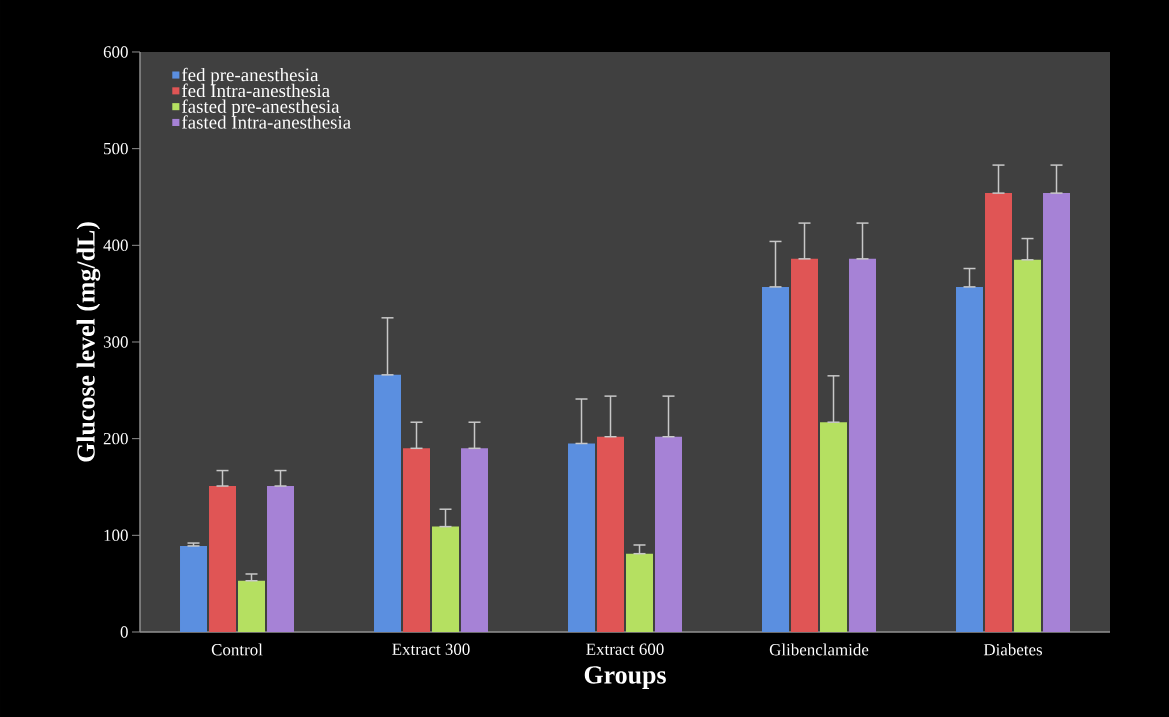 Image resolution: width=1169 pixels, height=717 pixels. I want to click on y-tick-label: 300, so click(115, 342).